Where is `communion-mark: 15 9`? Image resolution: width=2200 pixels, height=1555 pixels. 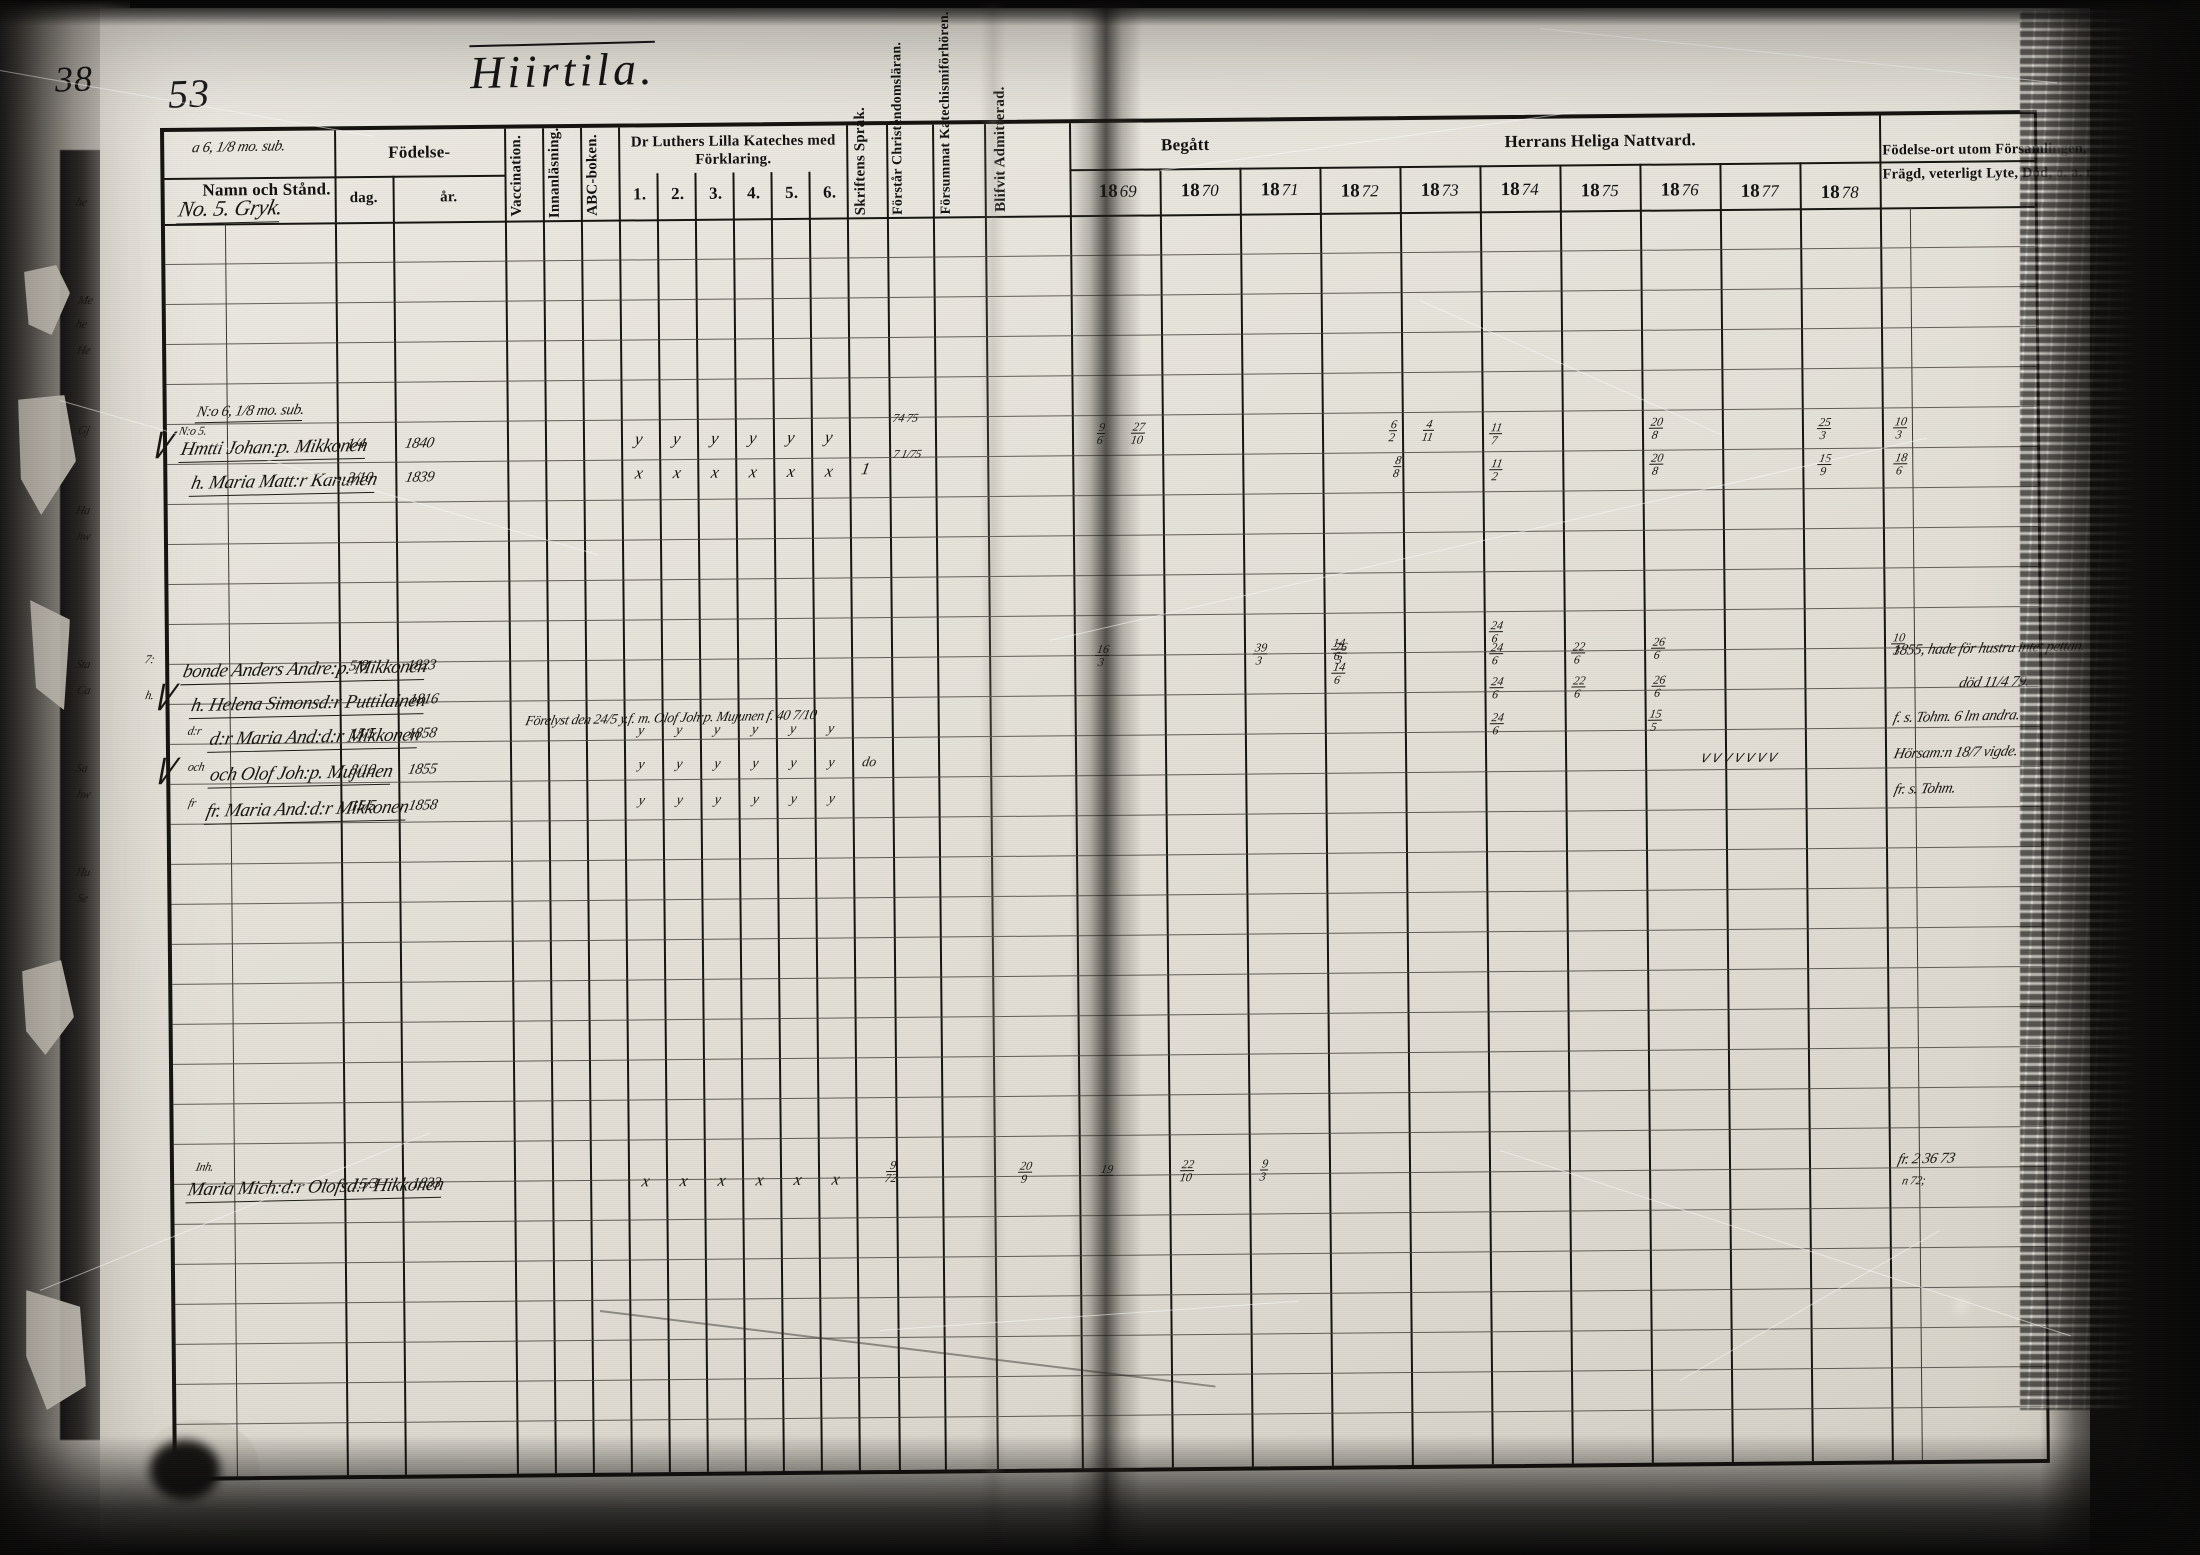
communion-mark: 15 9 is located at coordinates (1825, 464).